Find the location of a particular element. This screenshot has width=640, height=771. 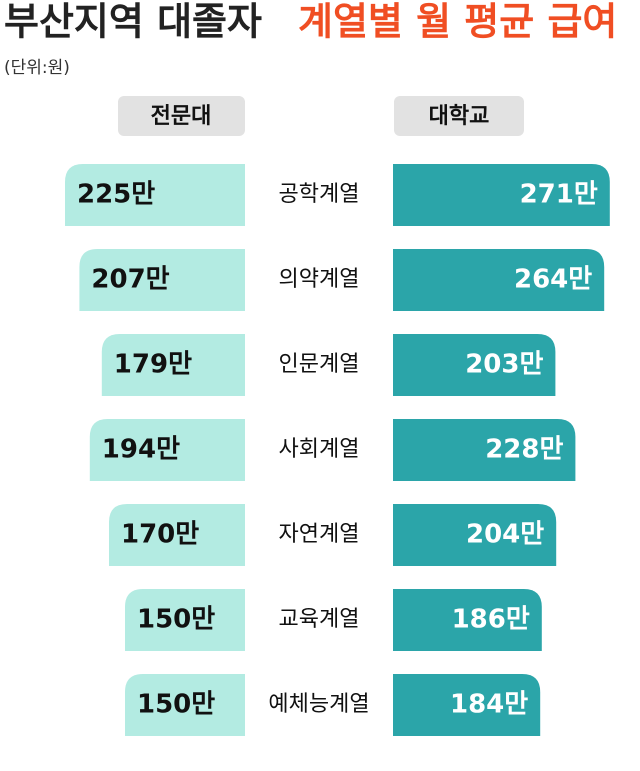

value-label: 264만 is located at coordinates (553, 280).